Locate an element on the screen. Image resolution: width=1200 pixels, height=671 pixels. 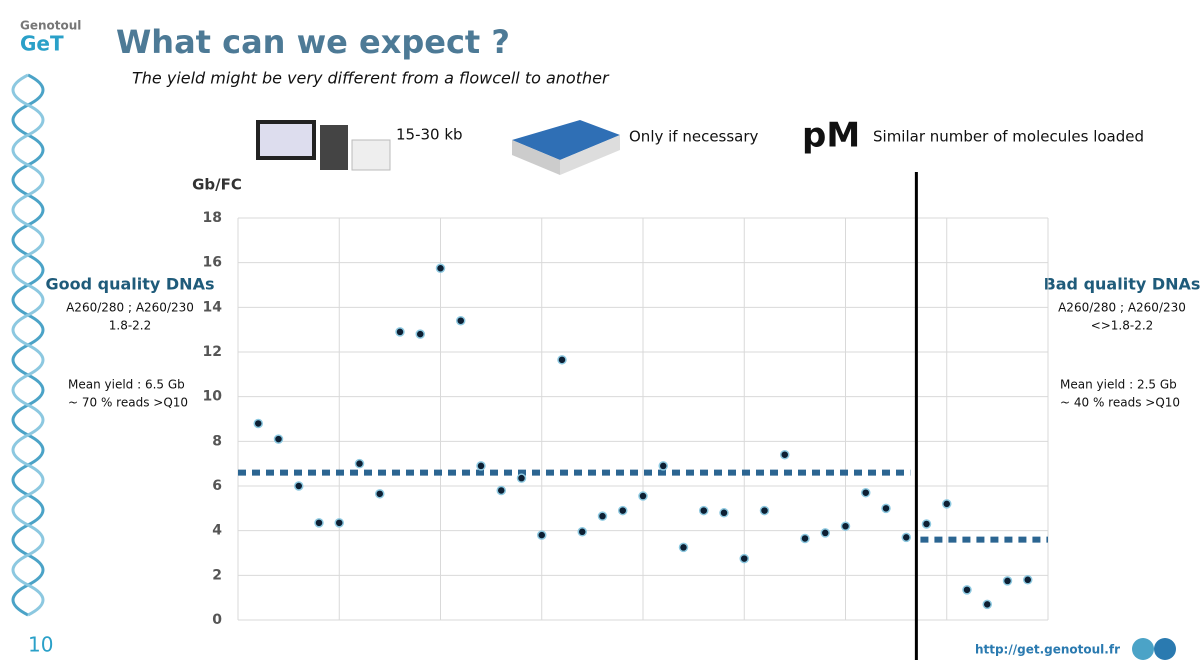
url: http://get.genotoul.fr is located at coordinates (1047, 650).